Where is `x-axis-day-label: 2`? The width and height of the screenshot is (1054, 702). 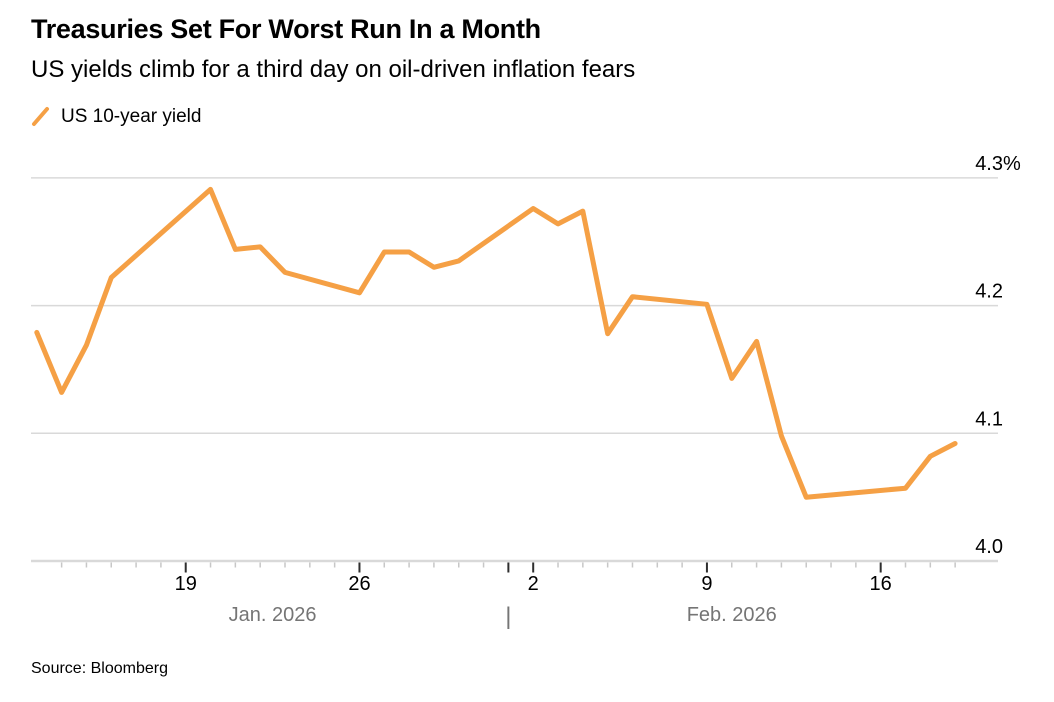 x-axis-day-label: 2 is located at coordinates (533, 584).